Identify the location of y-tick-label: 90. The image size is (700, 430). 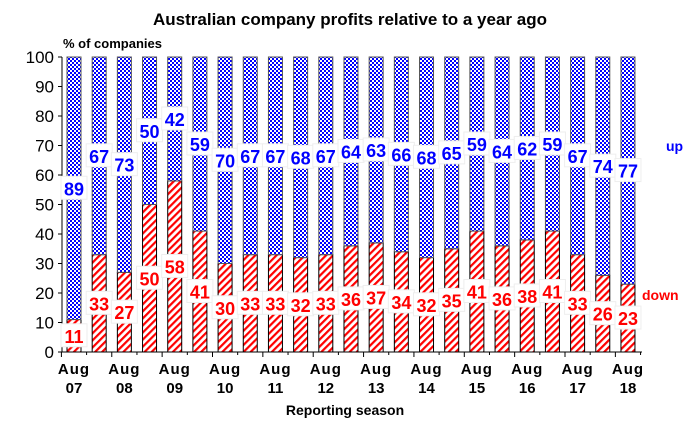
(44, 87).